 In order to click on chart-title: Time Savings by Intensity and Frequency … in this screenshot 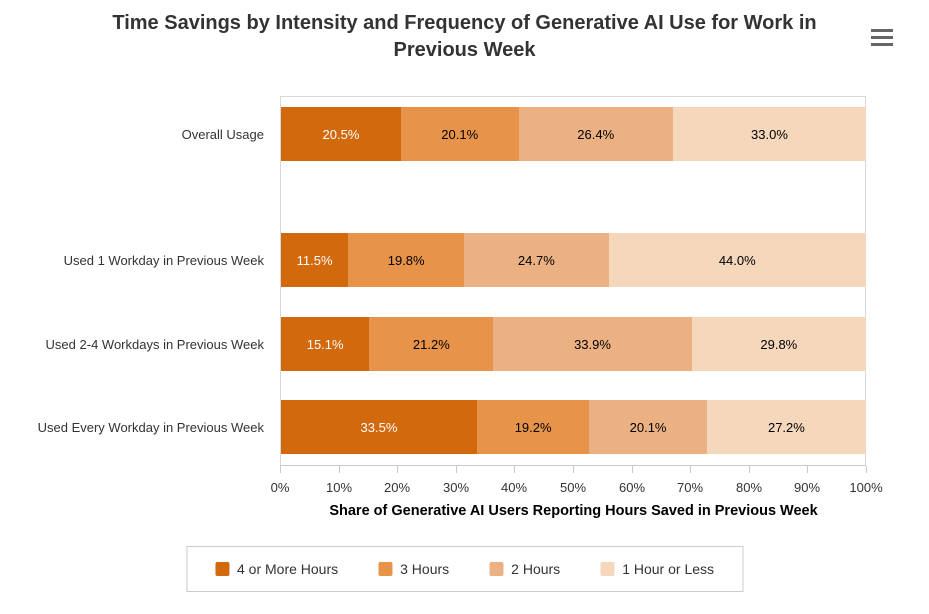, I will do `click(464, 36)`.